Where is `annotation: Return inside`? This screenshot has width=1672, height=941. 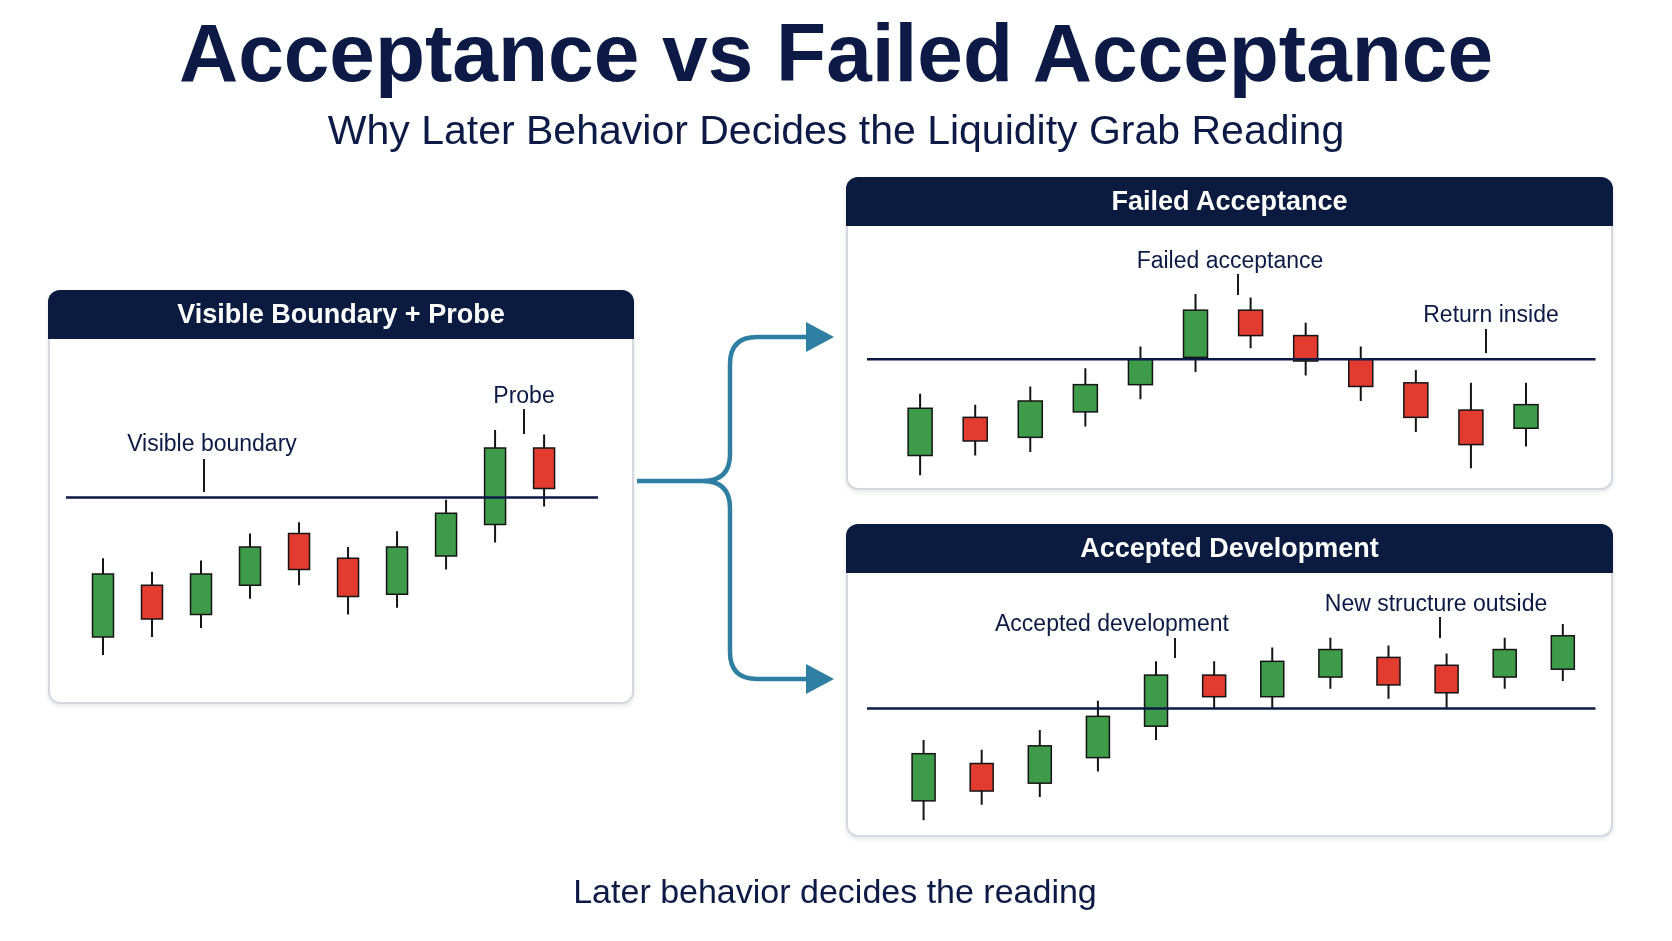
annotation: Return inside is located at coordinates (1491, 314).